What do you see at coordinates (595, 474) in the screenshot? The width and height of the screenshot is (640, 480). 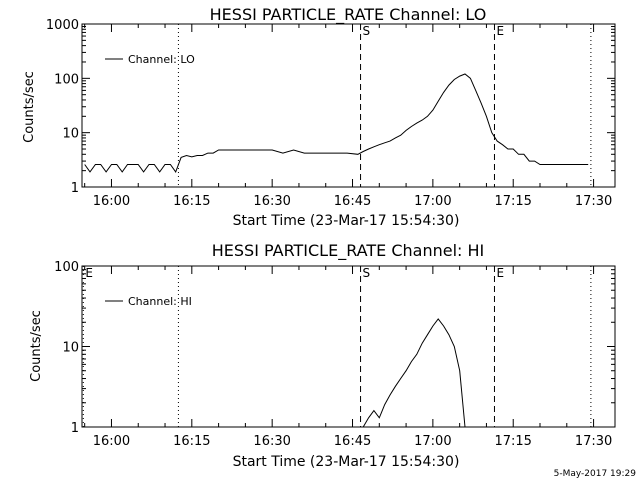 I see `date-stamp: 5-May-2017 19:29` at bounding box center [595, 474].